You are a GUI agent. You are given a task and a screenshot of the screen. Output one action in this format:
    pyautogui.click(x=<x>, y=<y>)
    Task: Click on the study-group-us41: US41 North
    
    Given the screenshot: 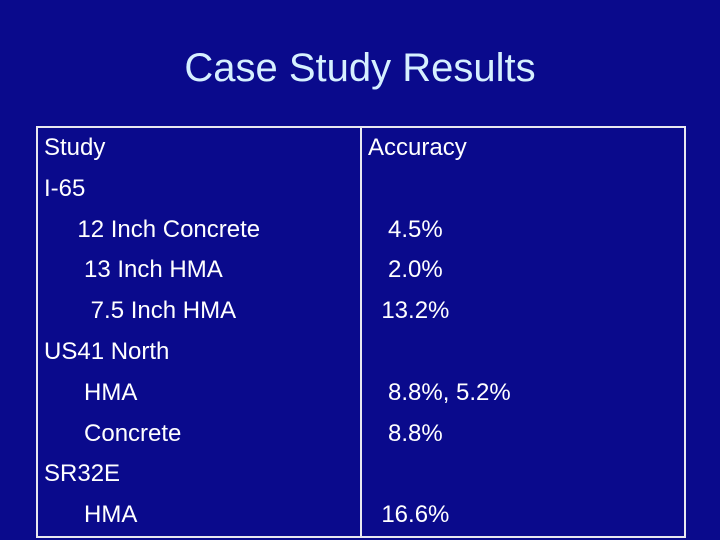 What is the action you would take?
    pyautogui.click(x=107, y=351)
    